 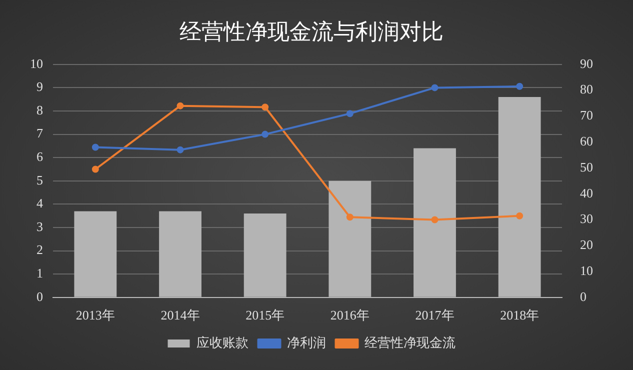 I want to click on y2-tick-label: 80, so click(x=586, y=89).